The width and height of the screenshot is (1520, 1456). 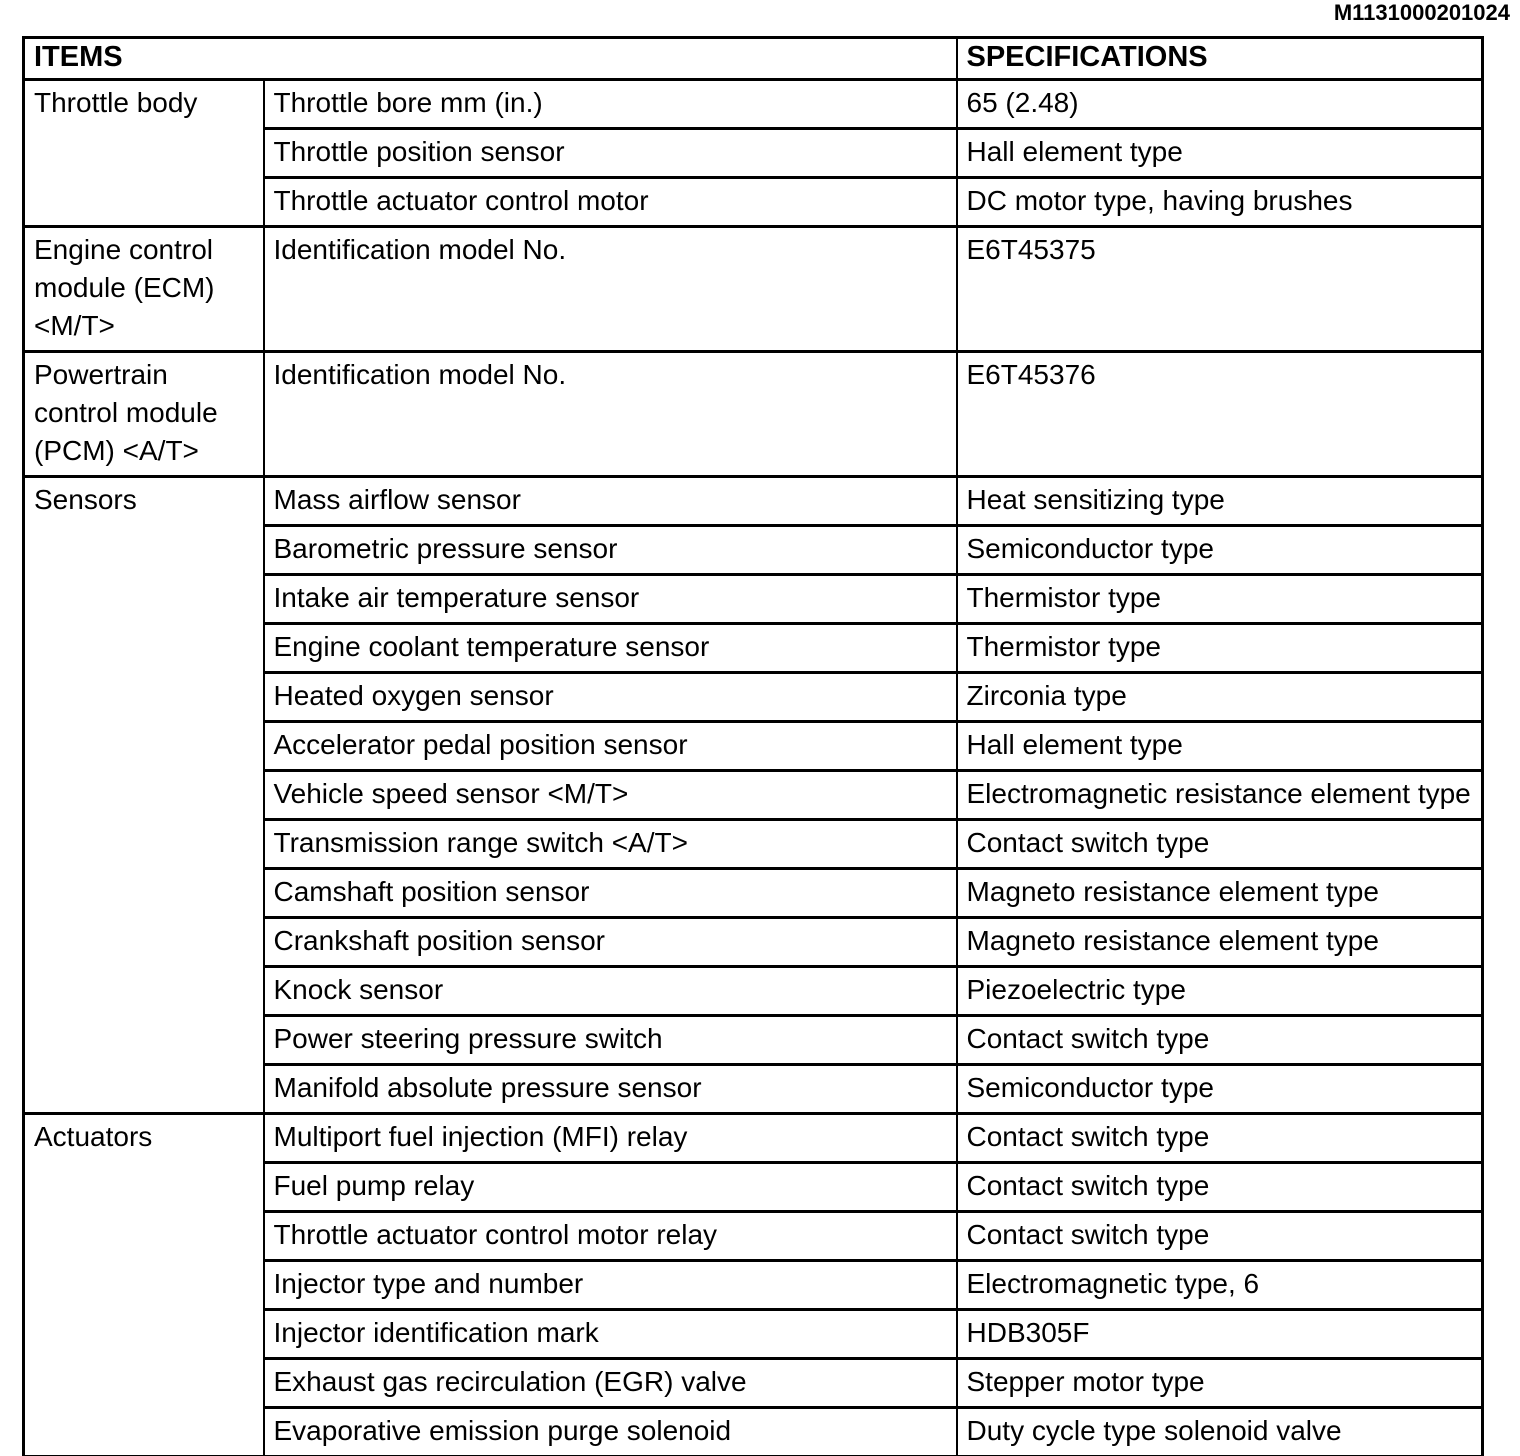 I want to click on doc-code: M1131000201024, so click(x=1421, y=12).